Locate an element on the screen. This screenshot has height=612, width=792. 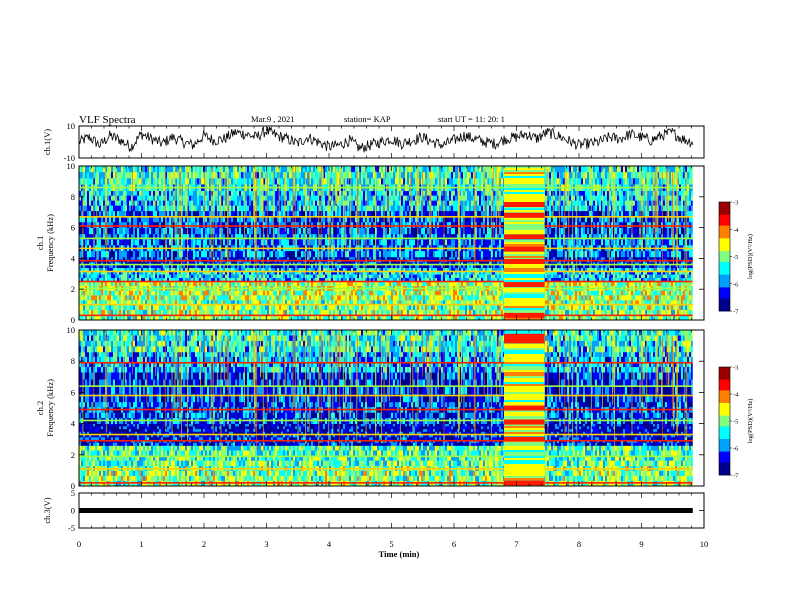
ch1-waveform-panel: 10 -10 ch.1(V) is located at coordinates (373, 142).